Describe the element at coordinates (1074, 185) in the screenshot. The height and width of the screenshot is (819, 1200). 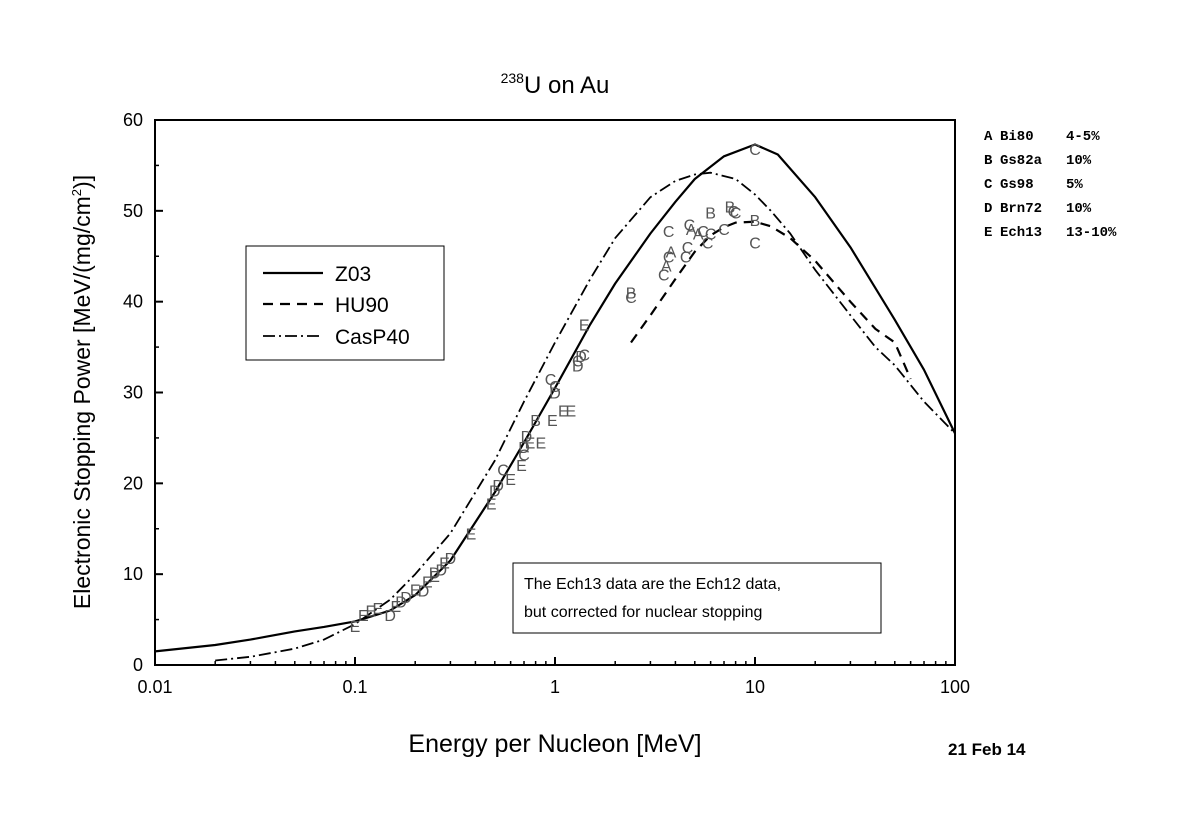
I see `dataset-error: 5%` at that location.